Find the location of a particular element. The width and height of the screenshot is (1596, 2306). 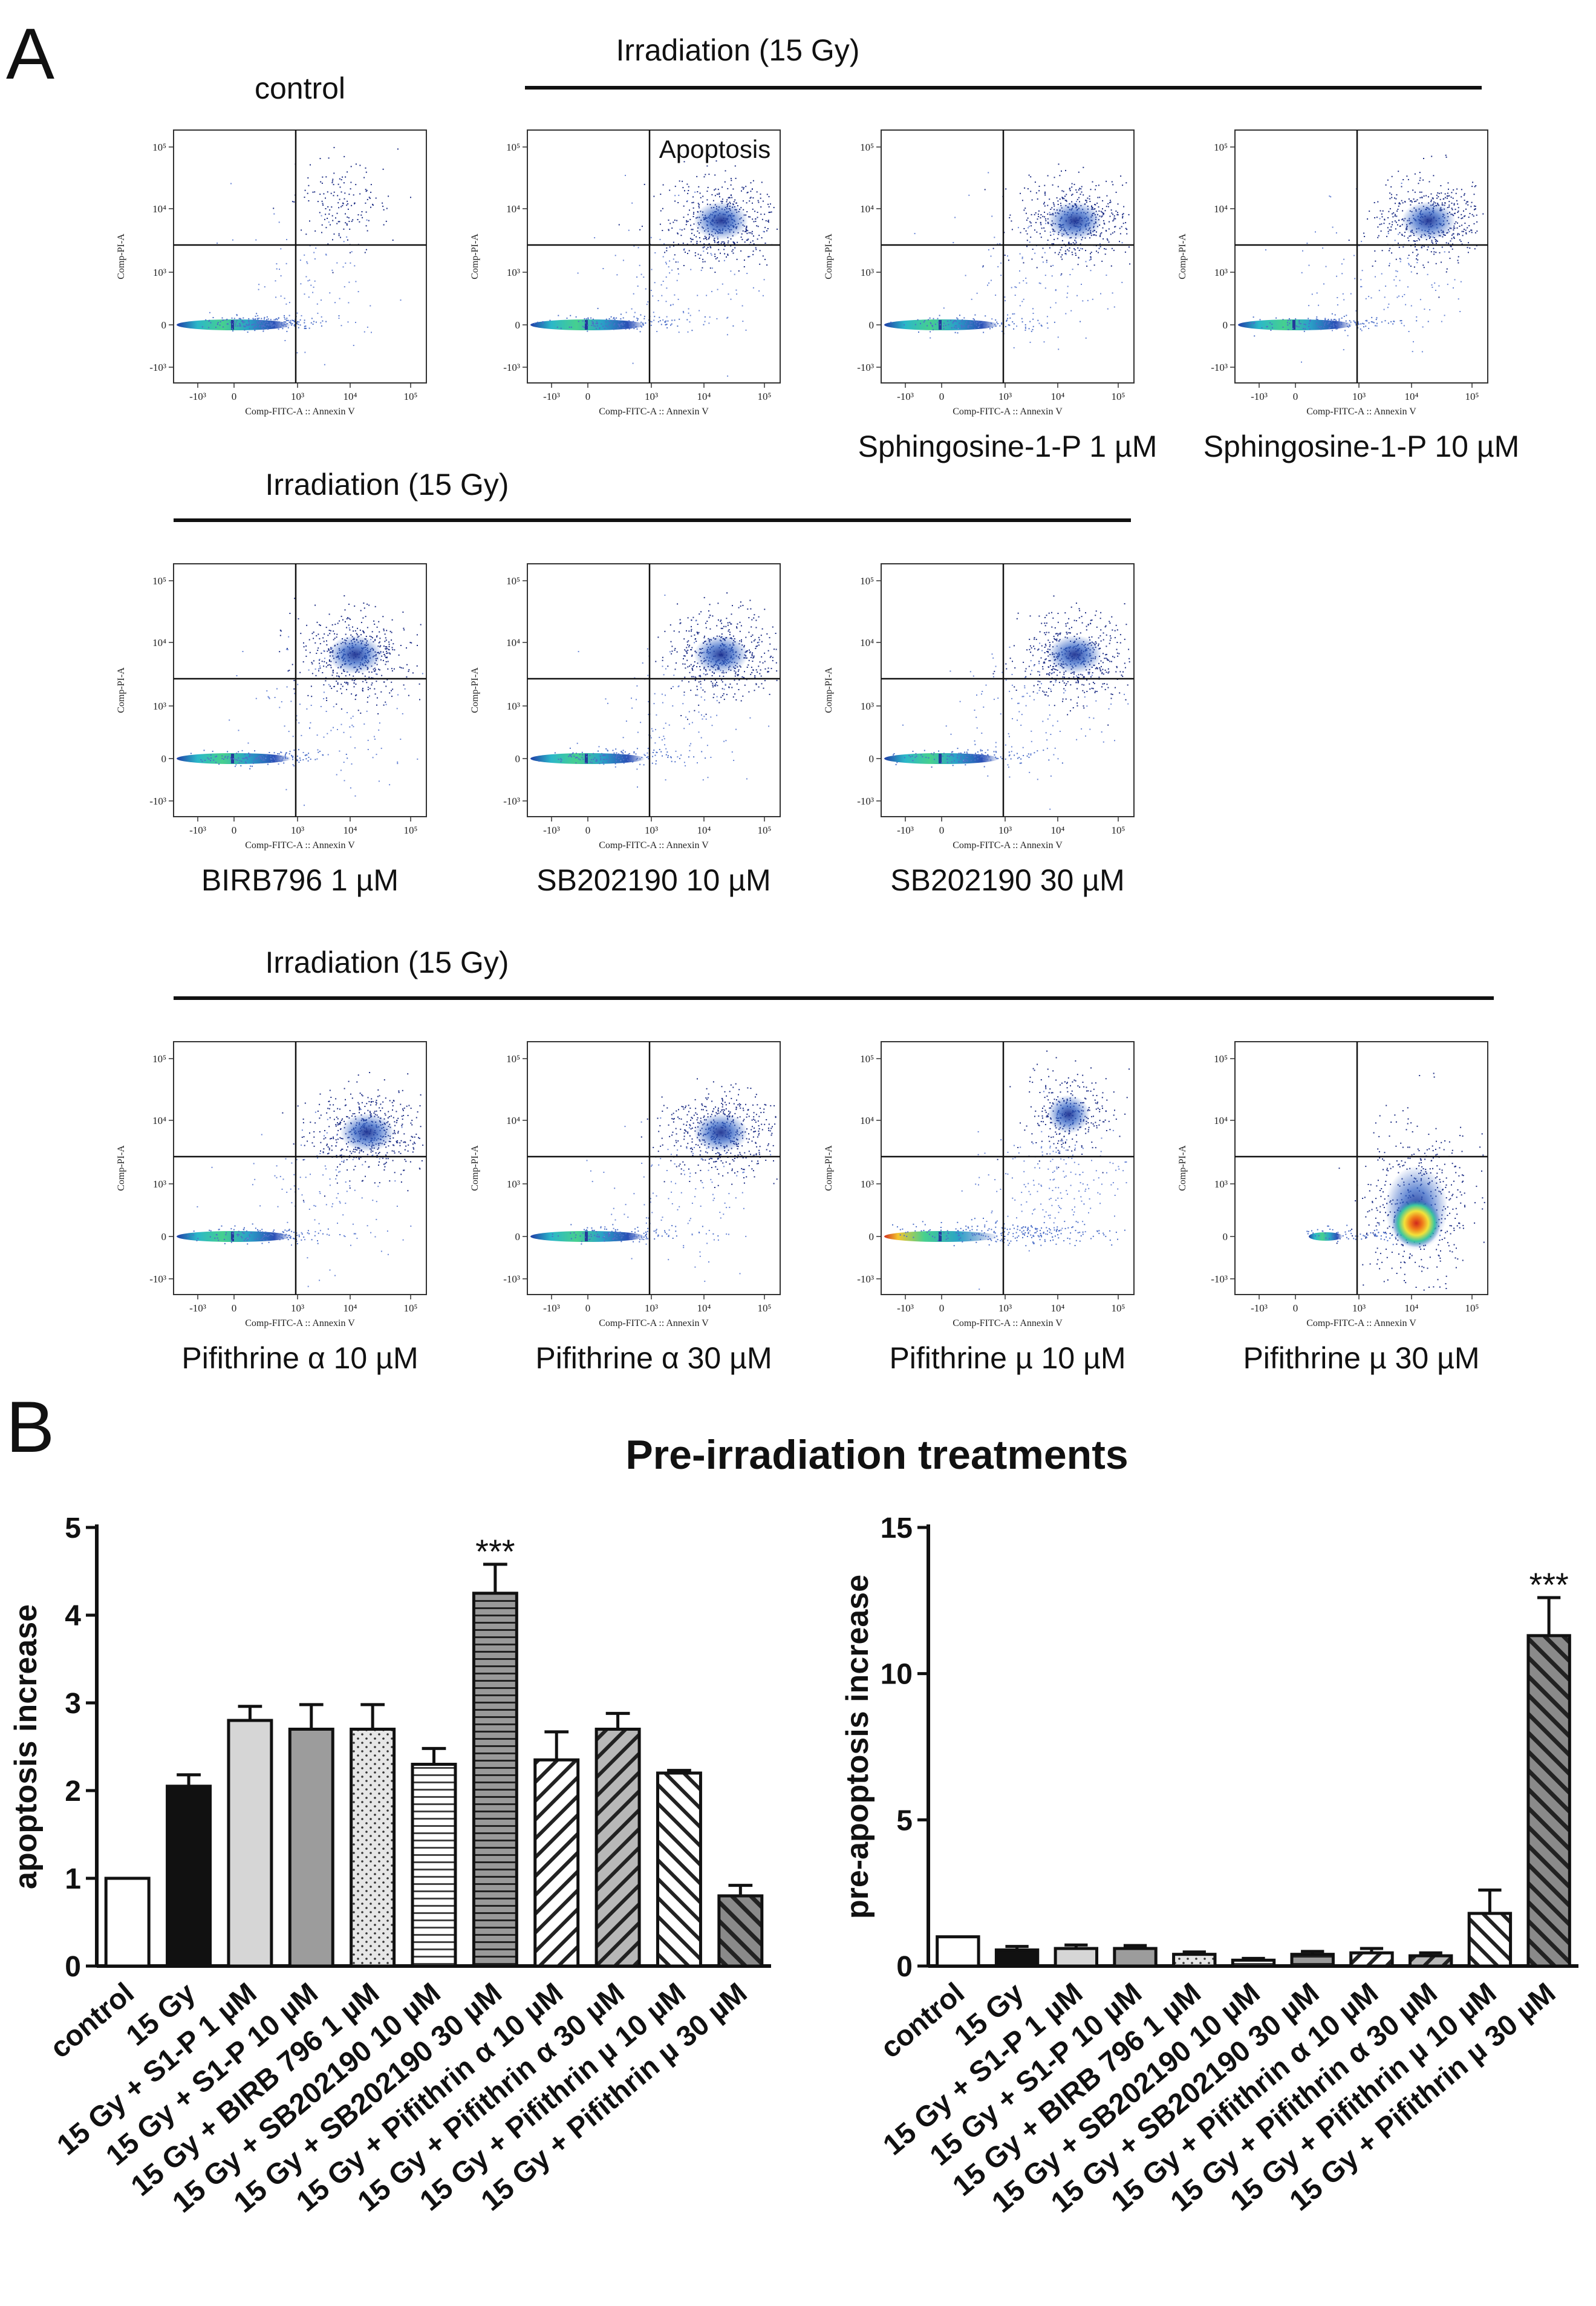

plot-frame is located at coordinates (300, 256).